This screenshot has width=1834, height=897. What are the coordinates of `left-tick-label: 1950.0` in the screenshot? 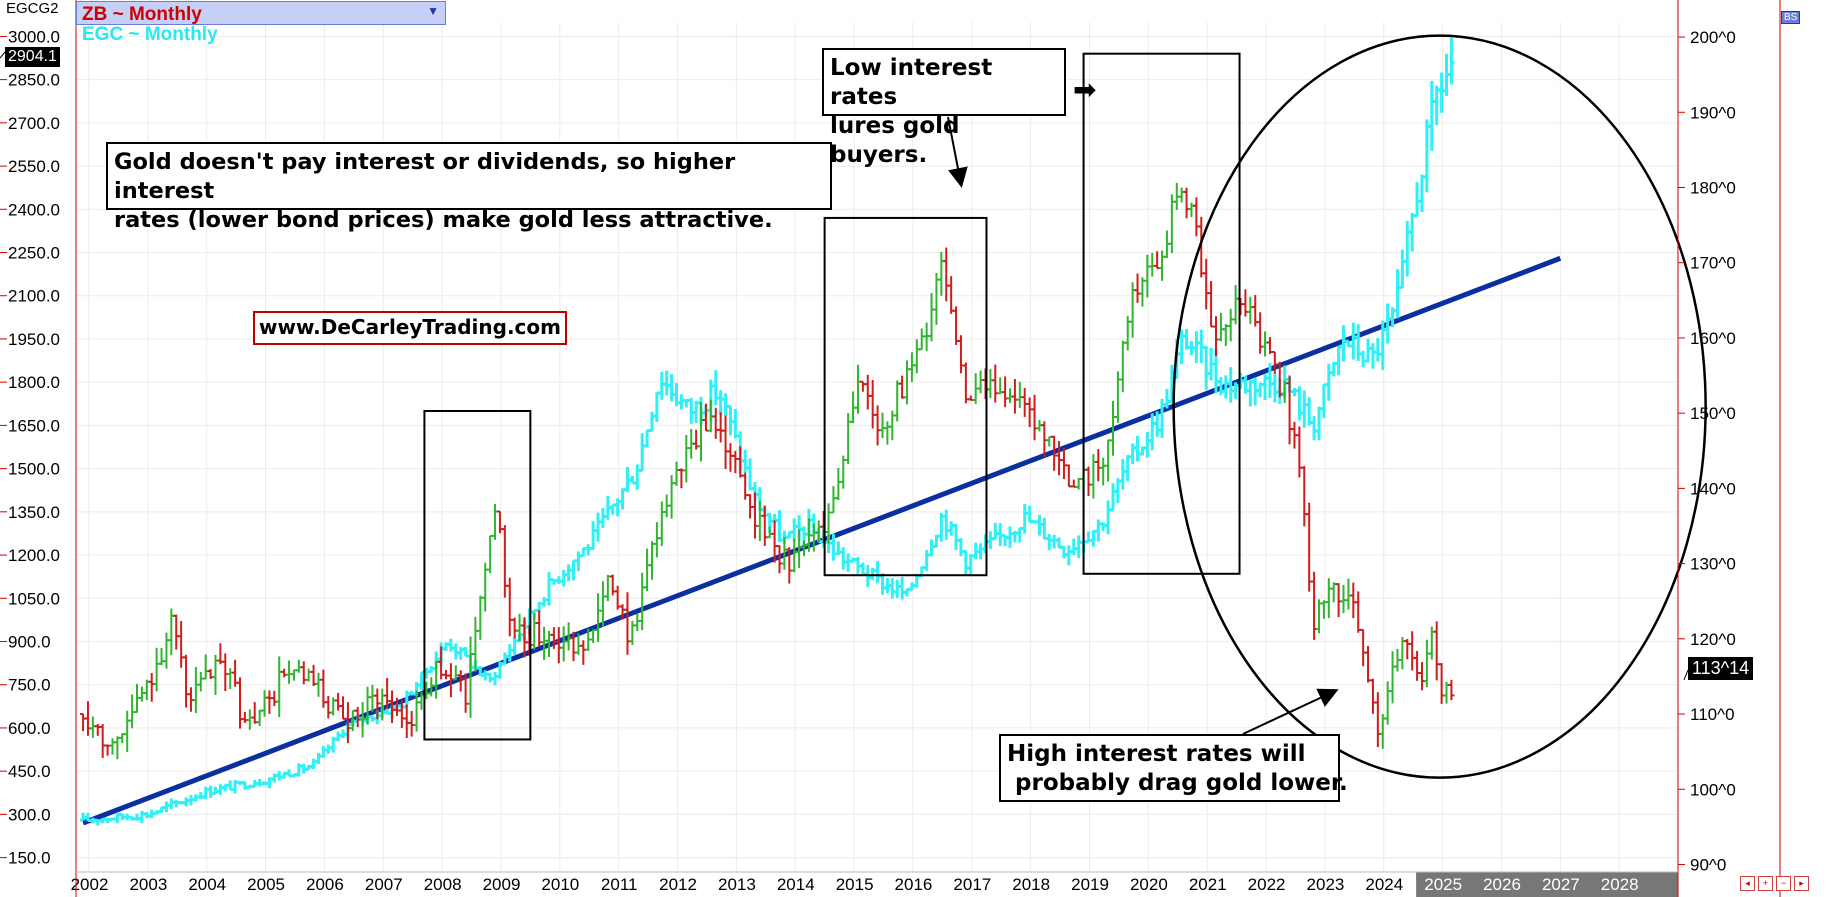 It's located at (34, 339).